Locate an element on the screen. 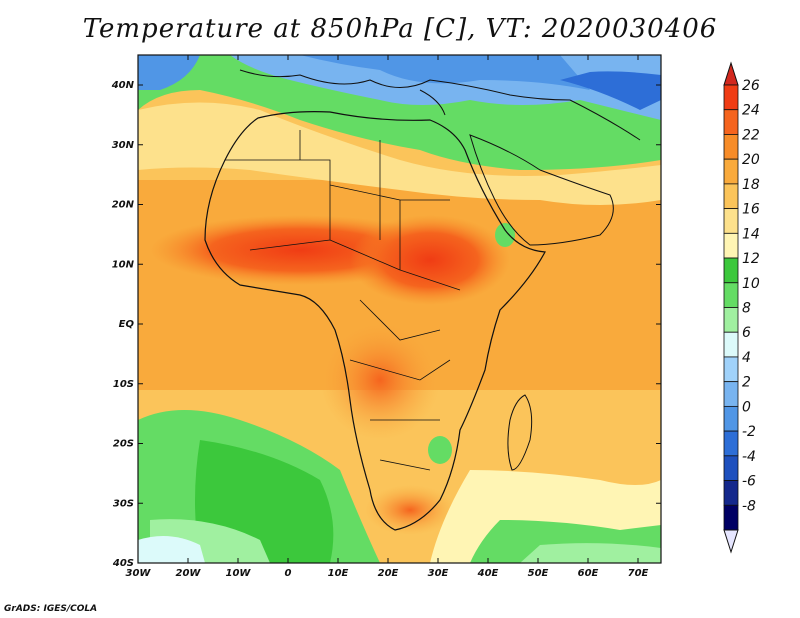 Image resolution: width=800 pixels, height=618 pixels. lon-label: 20E is located at coordinates (388, 573).